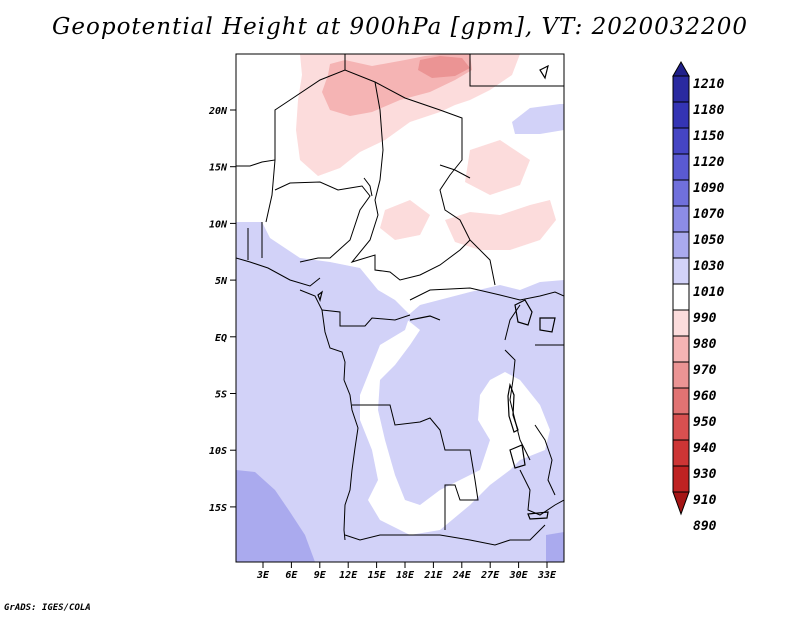 The width and height of the screenshot is (800, 618). I want to click on grads-credit: GrADS: IGES/COLA, so click(47, 608).